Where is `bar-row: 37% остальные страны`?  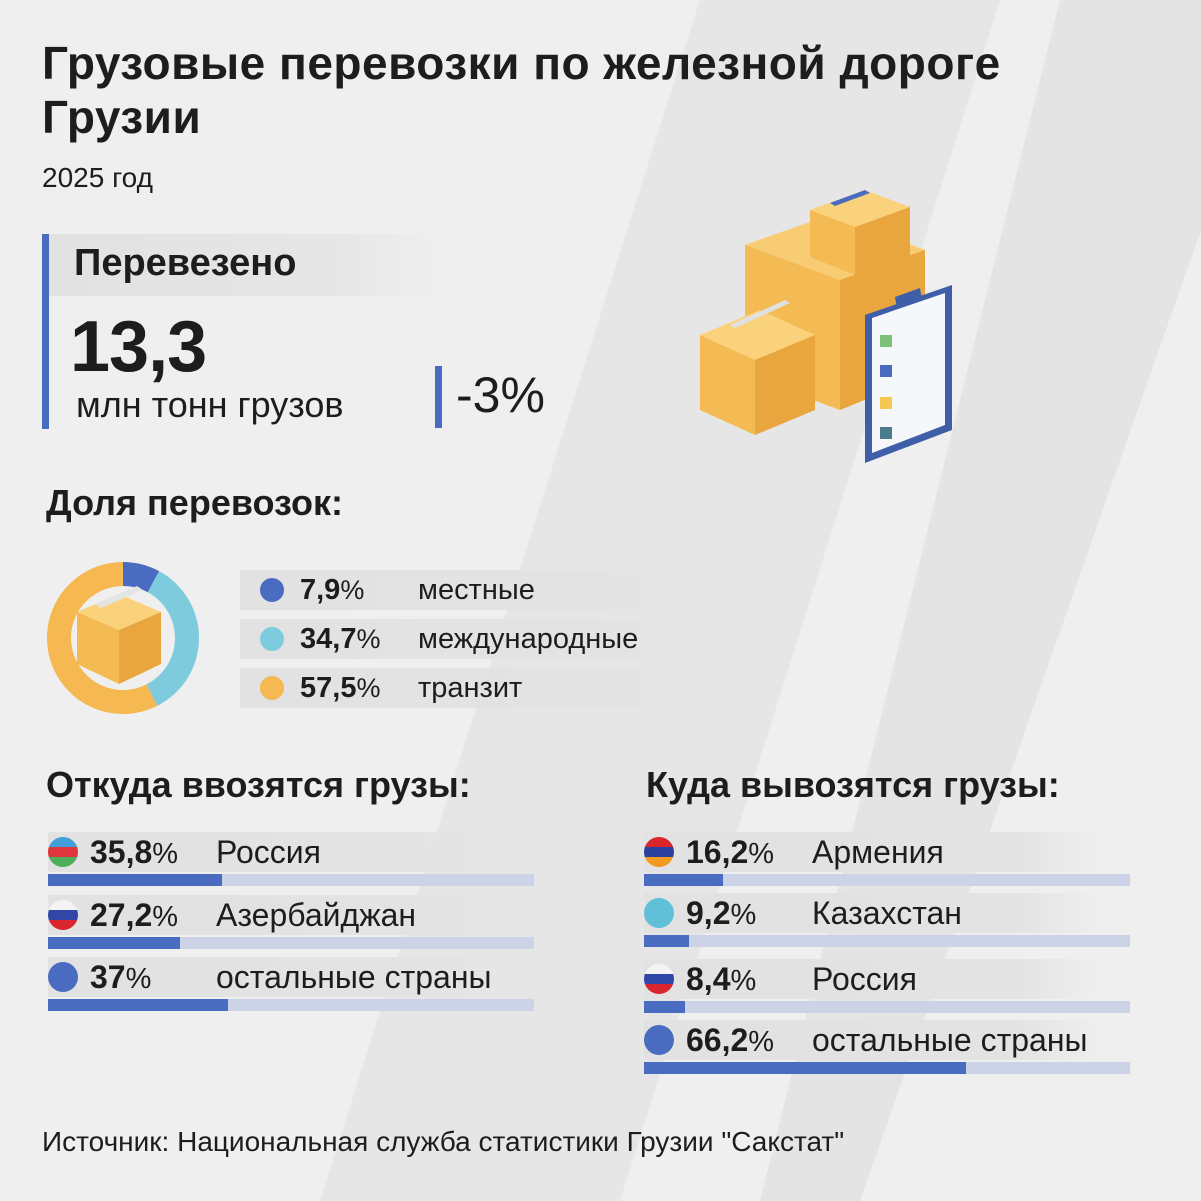 bar-row: 37% остальные страны is located at coordinates (291, 981).